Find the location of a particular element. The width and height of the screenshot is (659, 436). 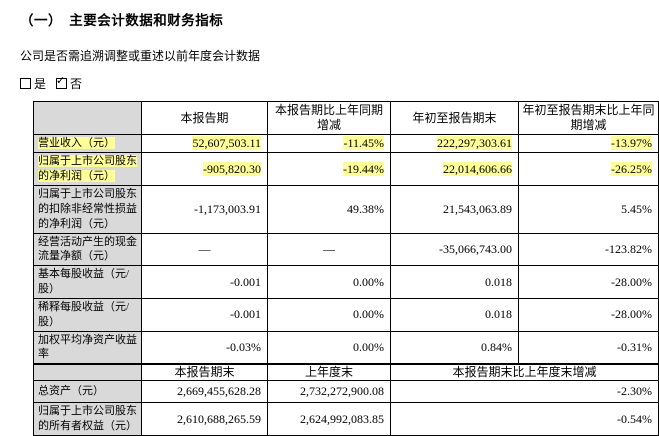

header-current-period: 本报告期 is located at coordinates (204, 118).